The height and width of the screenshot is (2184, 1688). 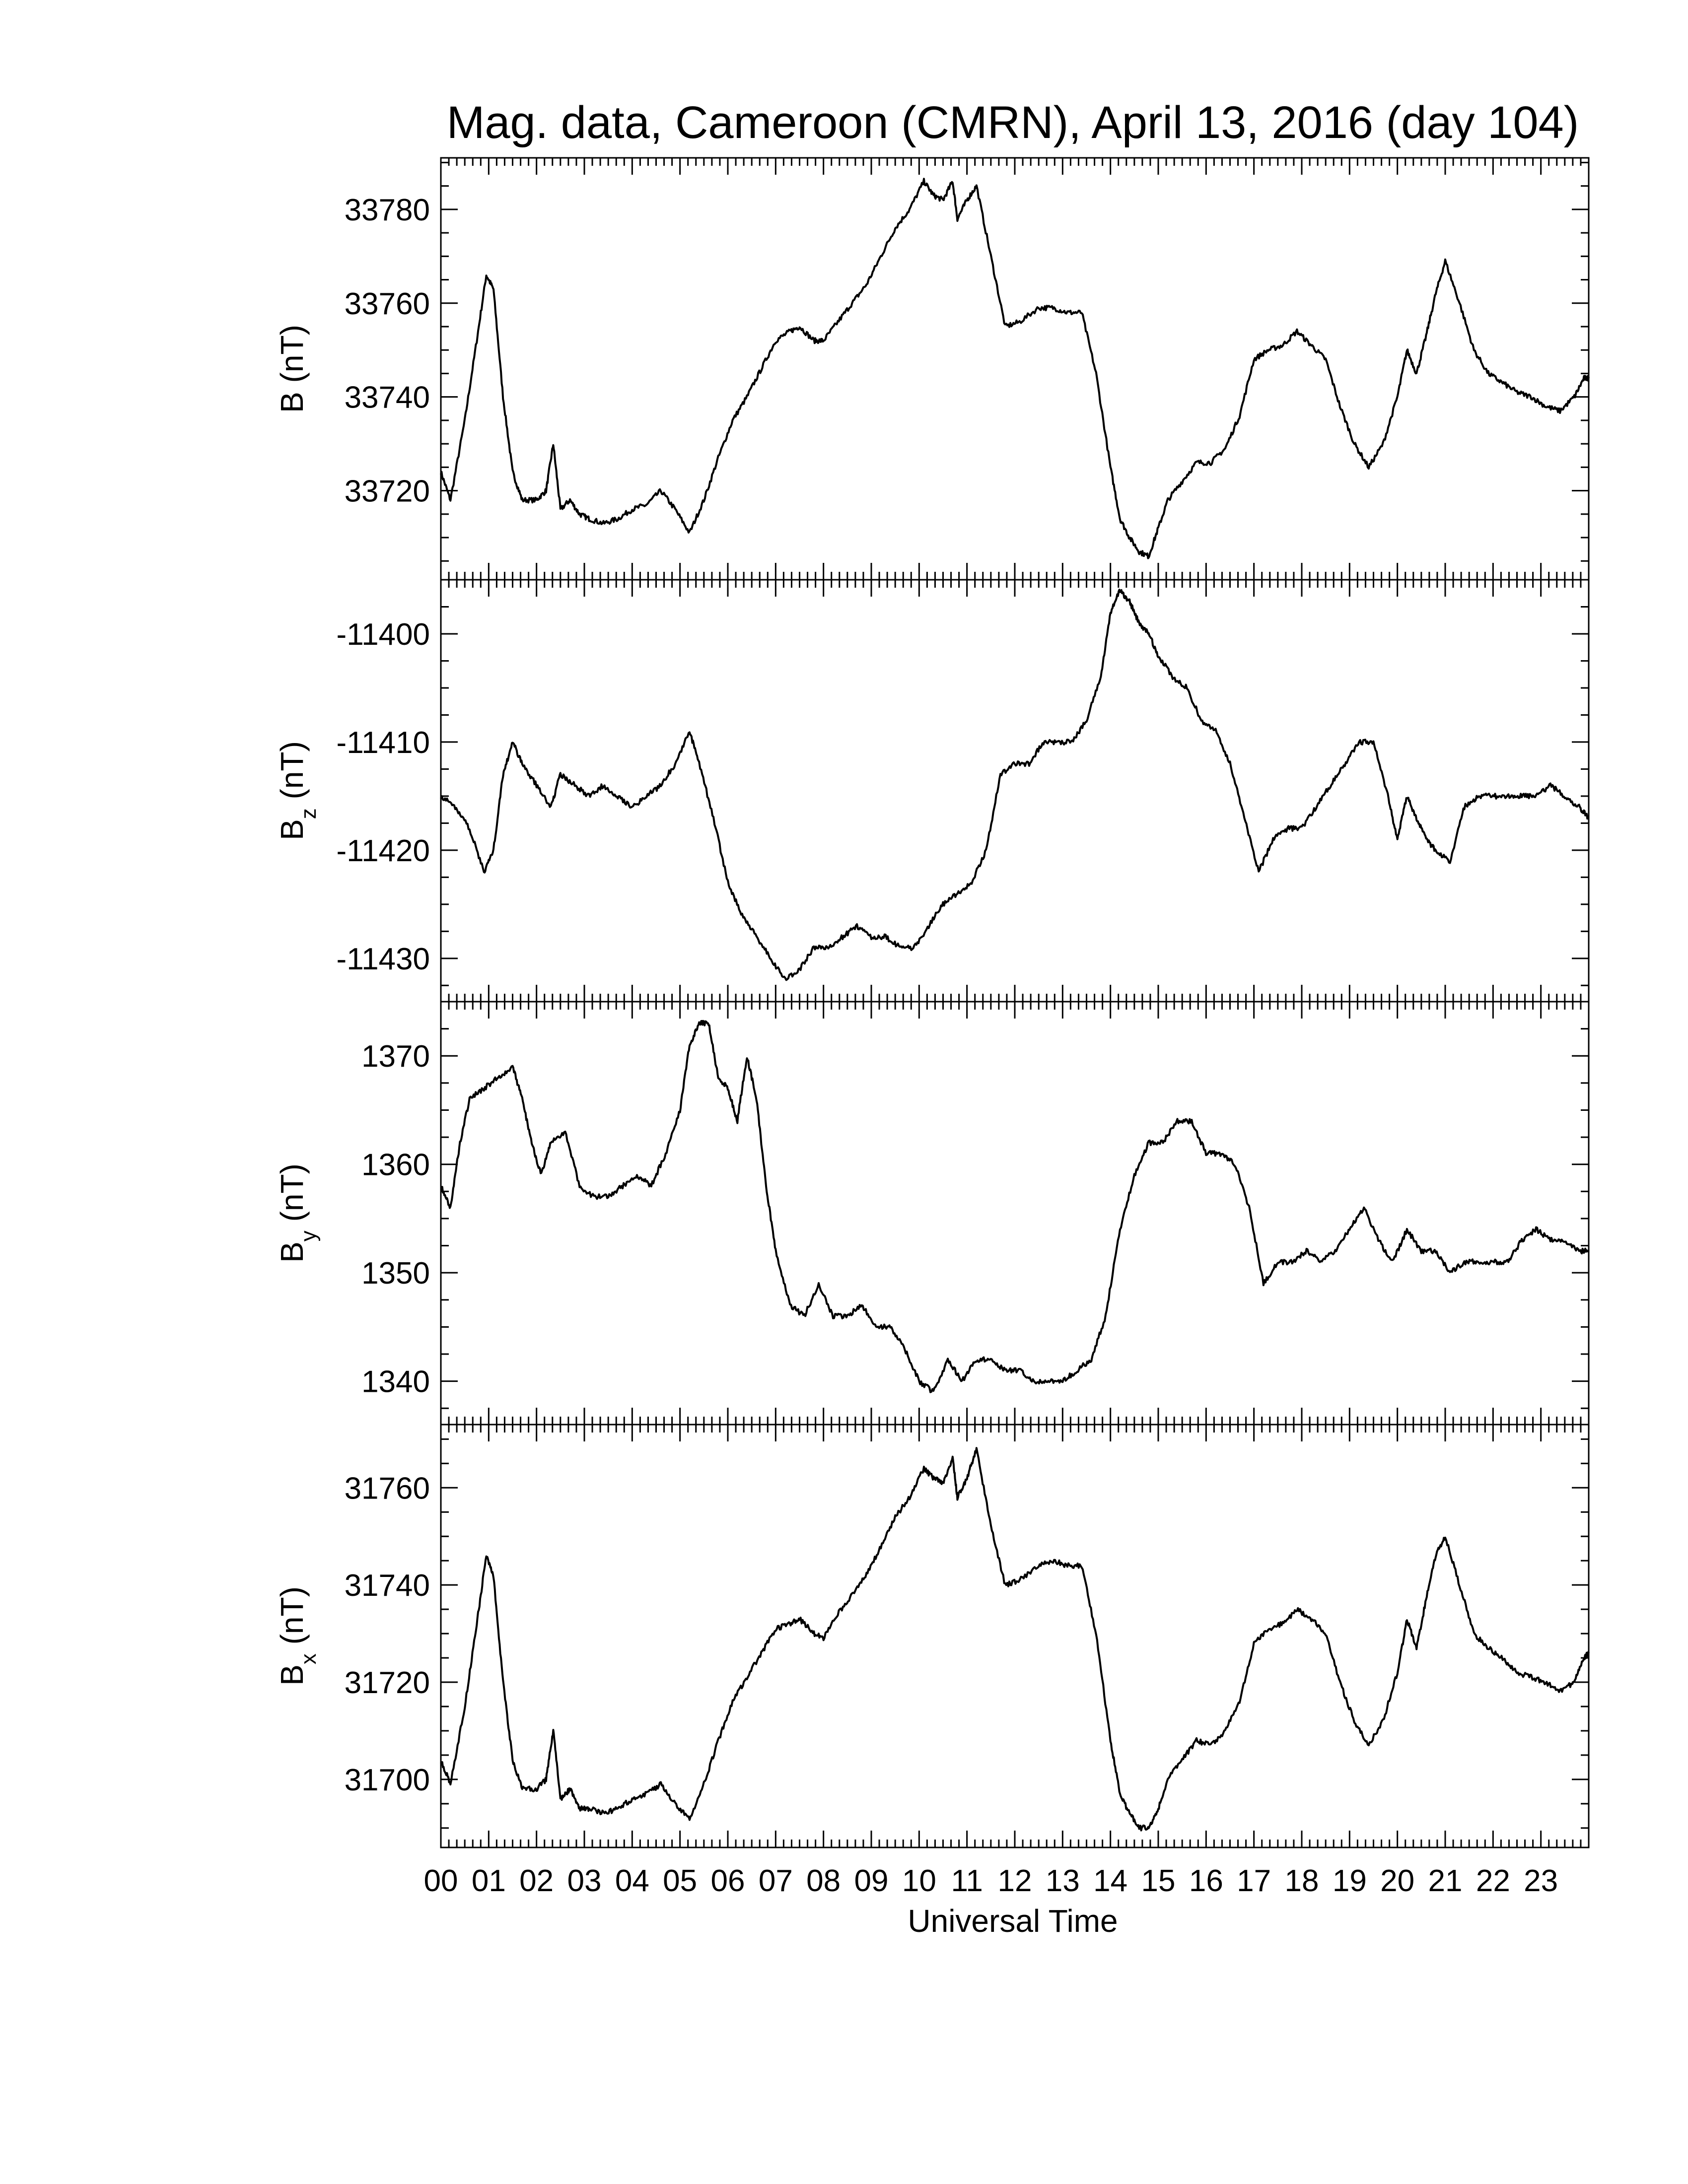 What do you see at coordinates (1014, 1206) in the screenshot?
I see `series-line-By` at bounding box center [1014, 1206].